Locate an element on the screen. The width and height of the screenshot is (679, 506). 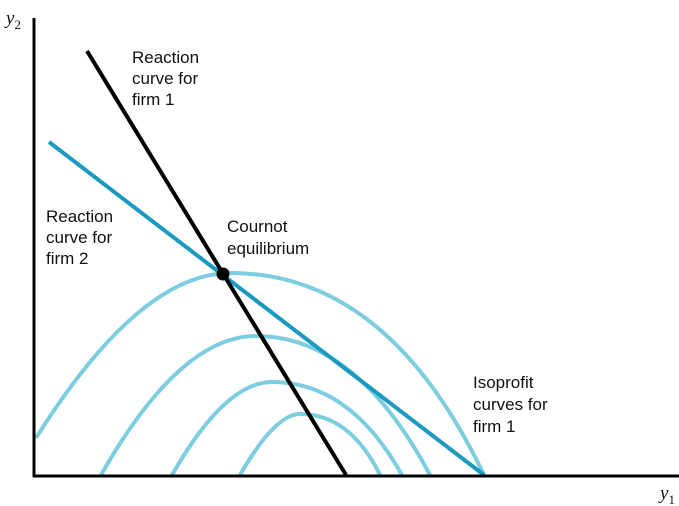
label-reaction-curve-firm1: Reaction curve for firm 1 is located at coordinates (168, 78).